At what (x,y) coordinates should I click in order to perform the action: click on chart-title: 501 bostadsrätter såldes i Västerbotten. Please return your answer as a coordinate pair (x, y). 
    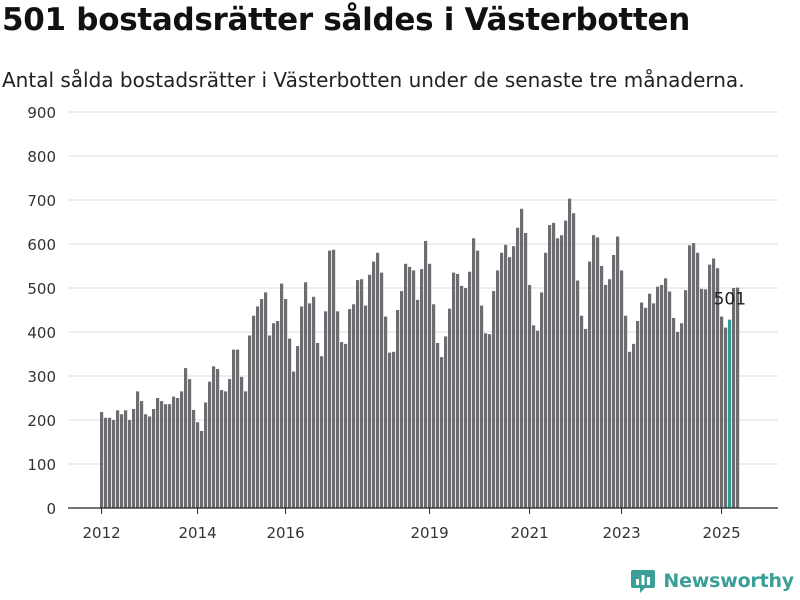
    Looking at the image, I should click on (346, 20).